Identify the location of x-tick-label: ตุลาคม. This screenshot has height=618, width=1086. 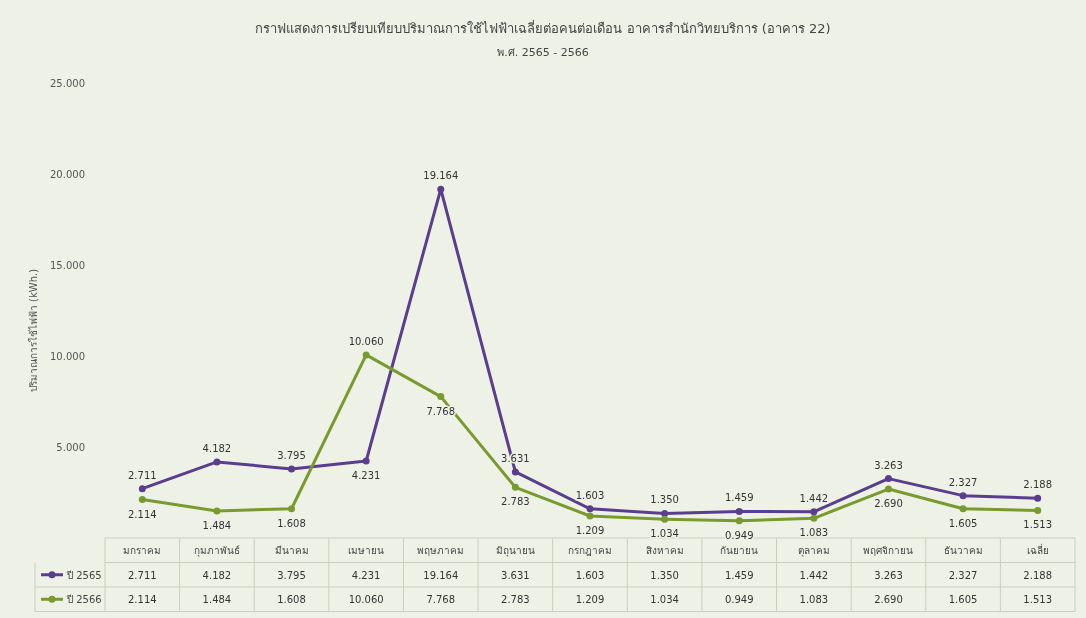
(813, 551).